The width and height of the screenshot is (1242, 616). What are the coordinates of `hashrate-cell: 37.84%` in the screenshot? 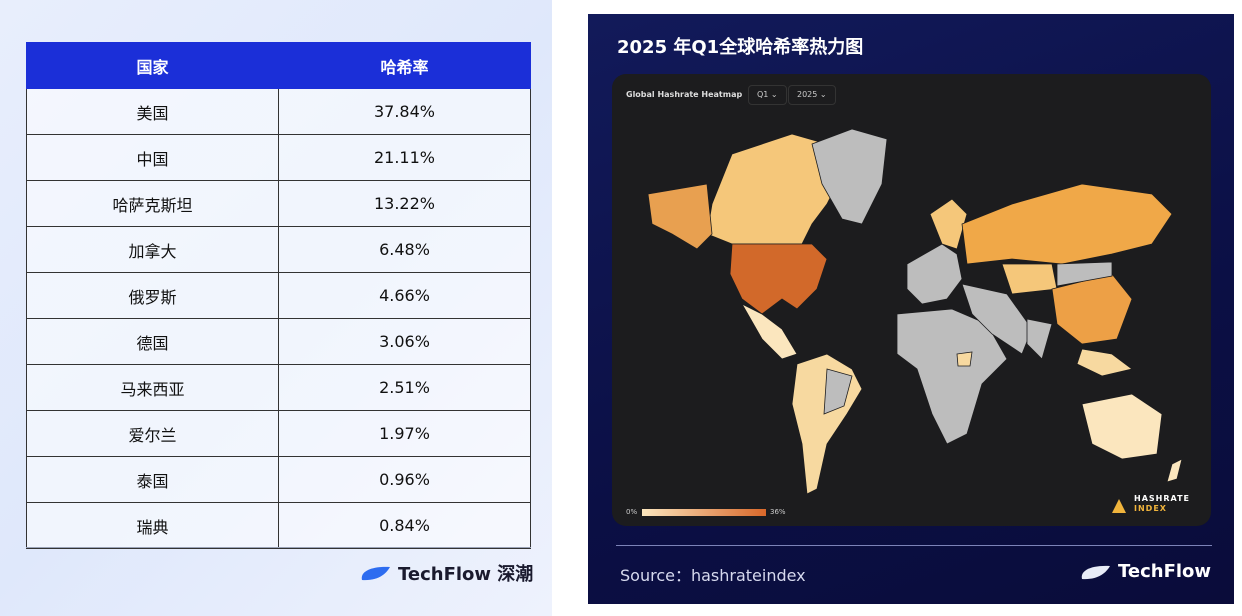 It's located at (404, 111).